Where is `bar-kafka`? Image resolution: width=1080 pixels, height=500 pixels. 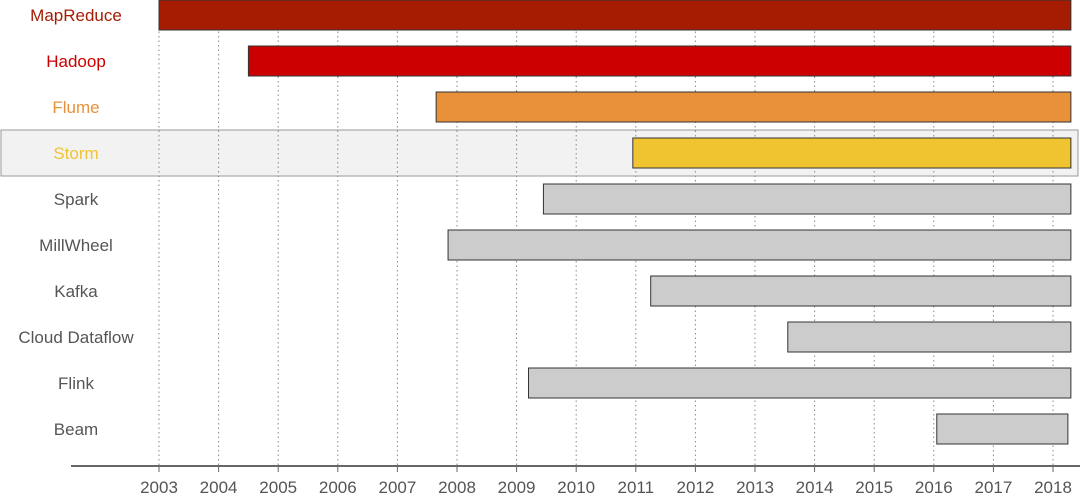 bar-kafka is located at coordinates (861, 291).